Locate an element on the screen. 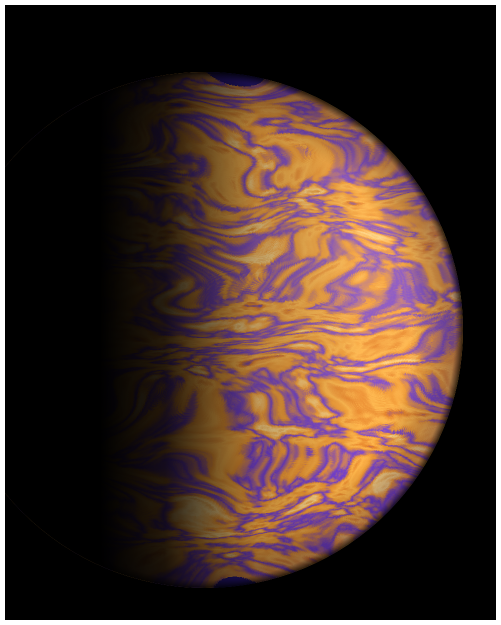 The height and width of the screenshot is (625, 501). border-left is located at coordinates (2, 312).